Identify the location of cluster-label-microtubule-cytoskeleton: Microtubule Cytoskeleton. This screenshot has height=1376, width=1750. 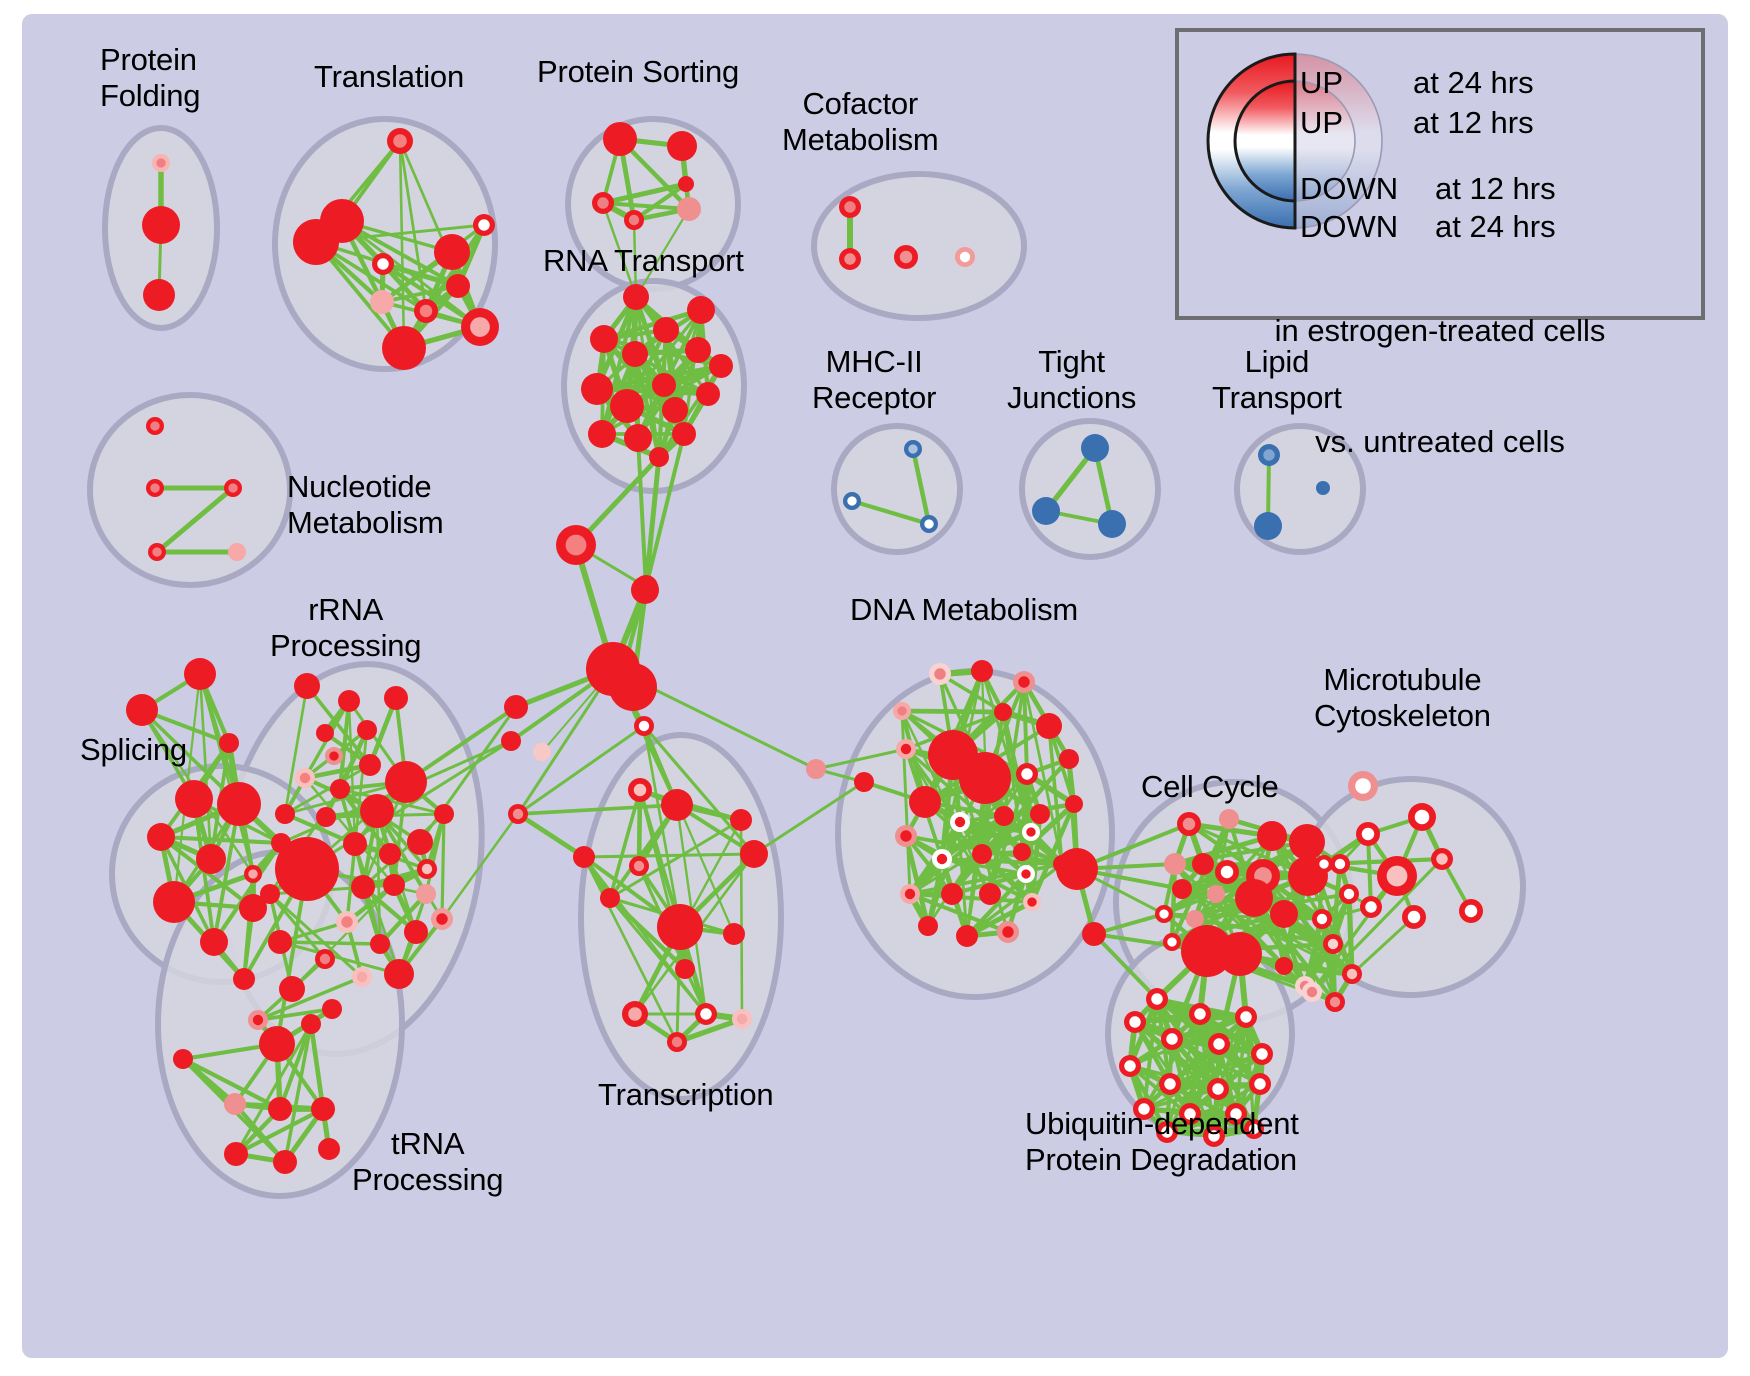
(1402, 697).